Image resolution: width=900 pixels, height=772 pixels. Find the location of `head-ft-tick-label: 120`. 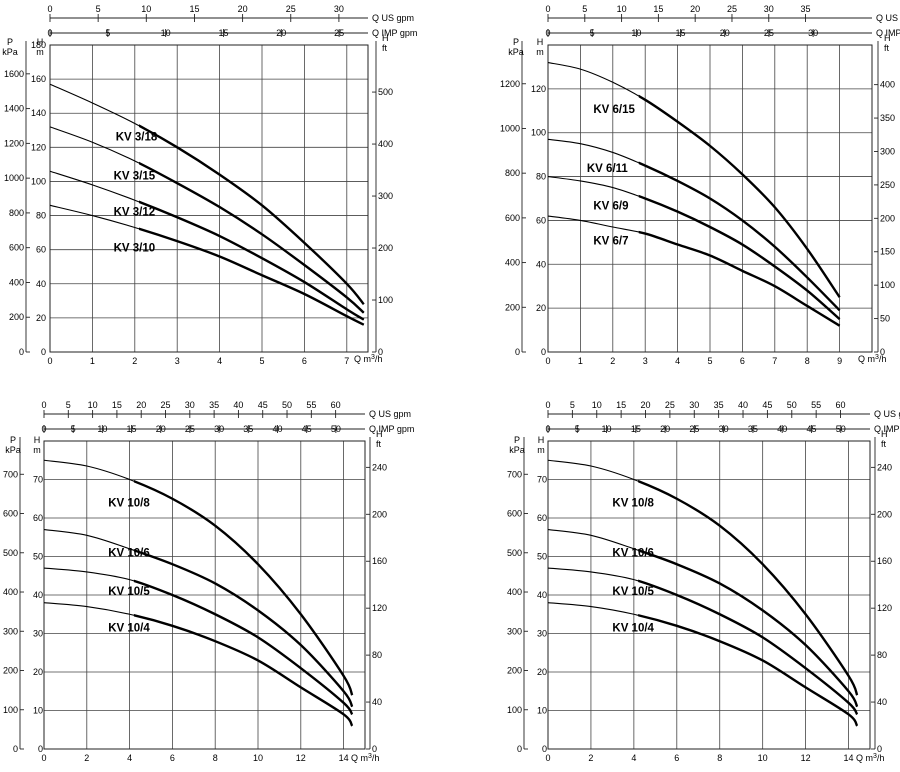

head-ft-tick-label: 120 is located at coordinates (379, 608).